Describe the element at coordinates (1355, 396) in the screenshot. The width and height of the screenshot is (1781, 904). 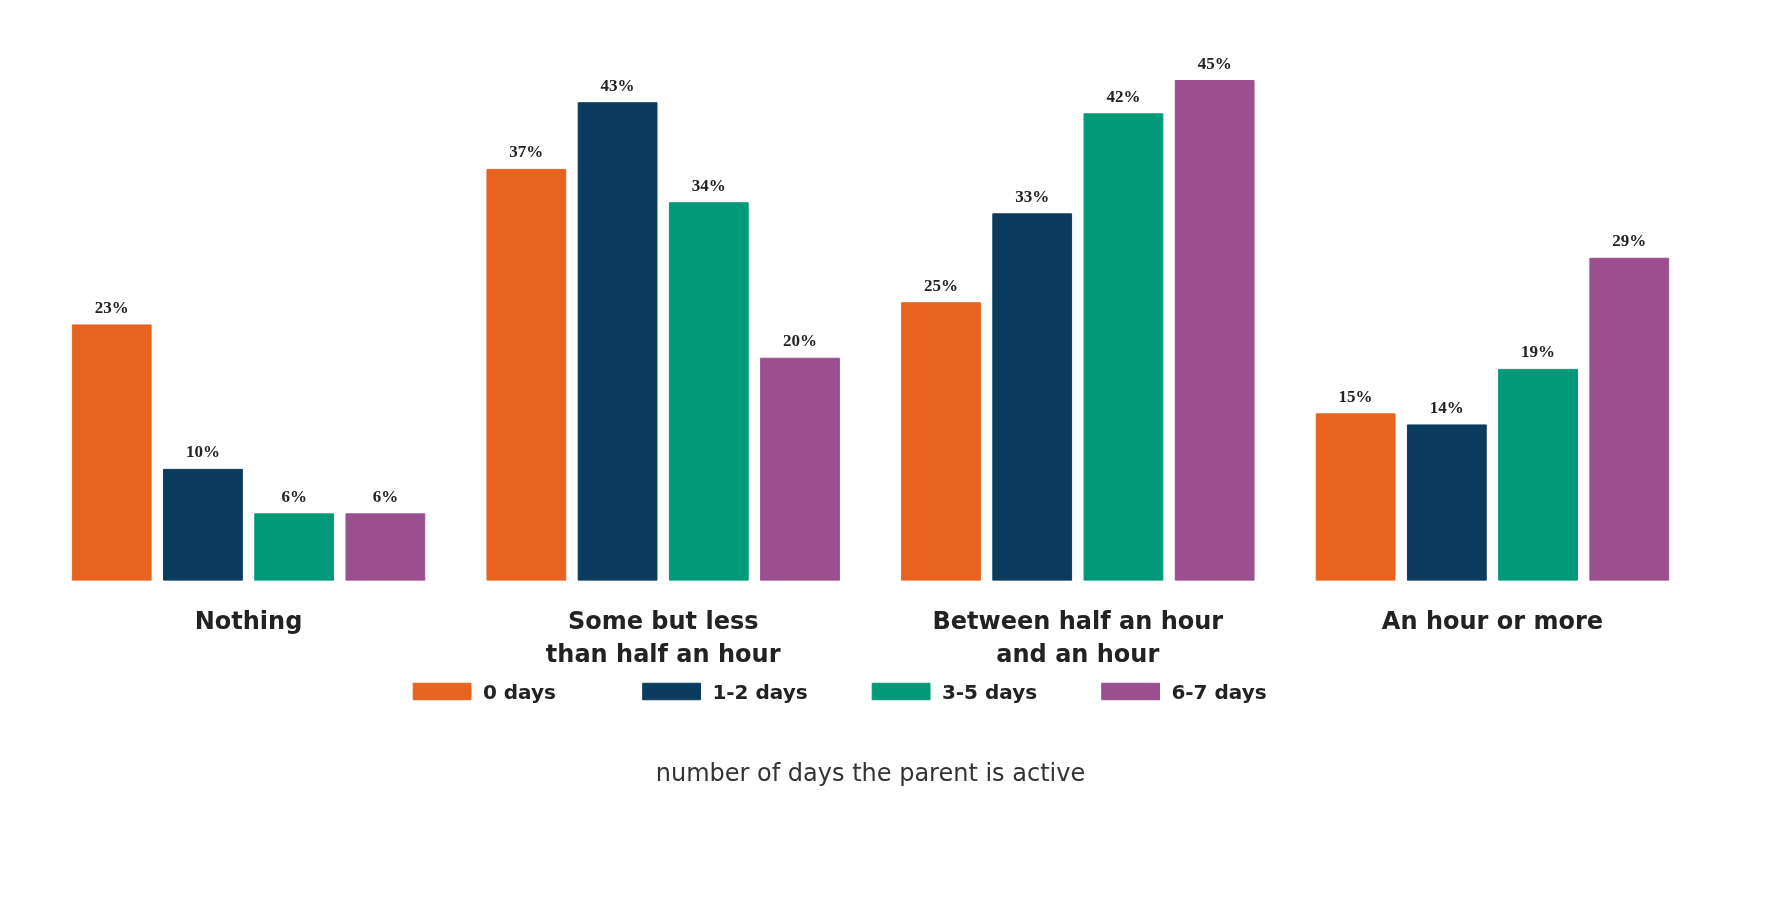
I see `data-label: 15%` at that location.